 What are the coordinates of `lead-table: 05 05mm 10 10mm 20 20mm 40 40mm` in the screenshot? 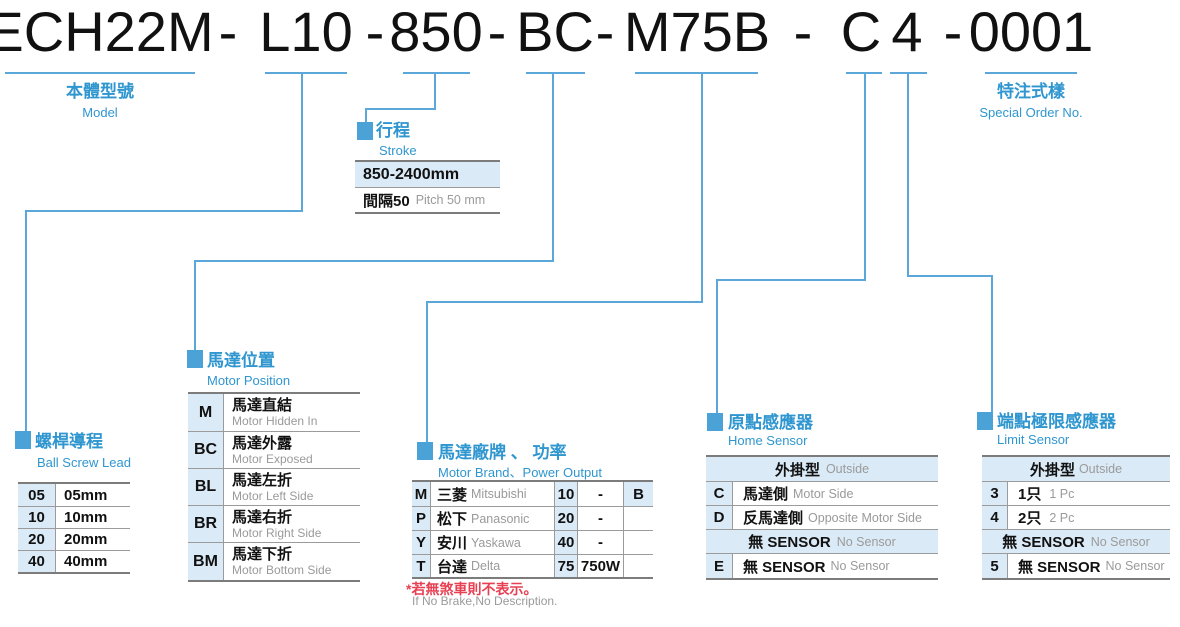 It's located at (74, 528).